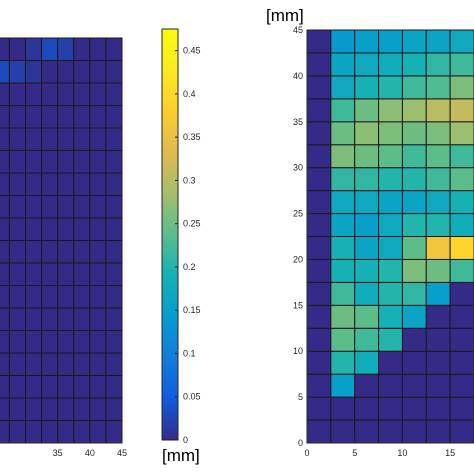  Describe the element at coordinates (402, 453) in the screenshot. I see `x-tick-label: 10` at that location.